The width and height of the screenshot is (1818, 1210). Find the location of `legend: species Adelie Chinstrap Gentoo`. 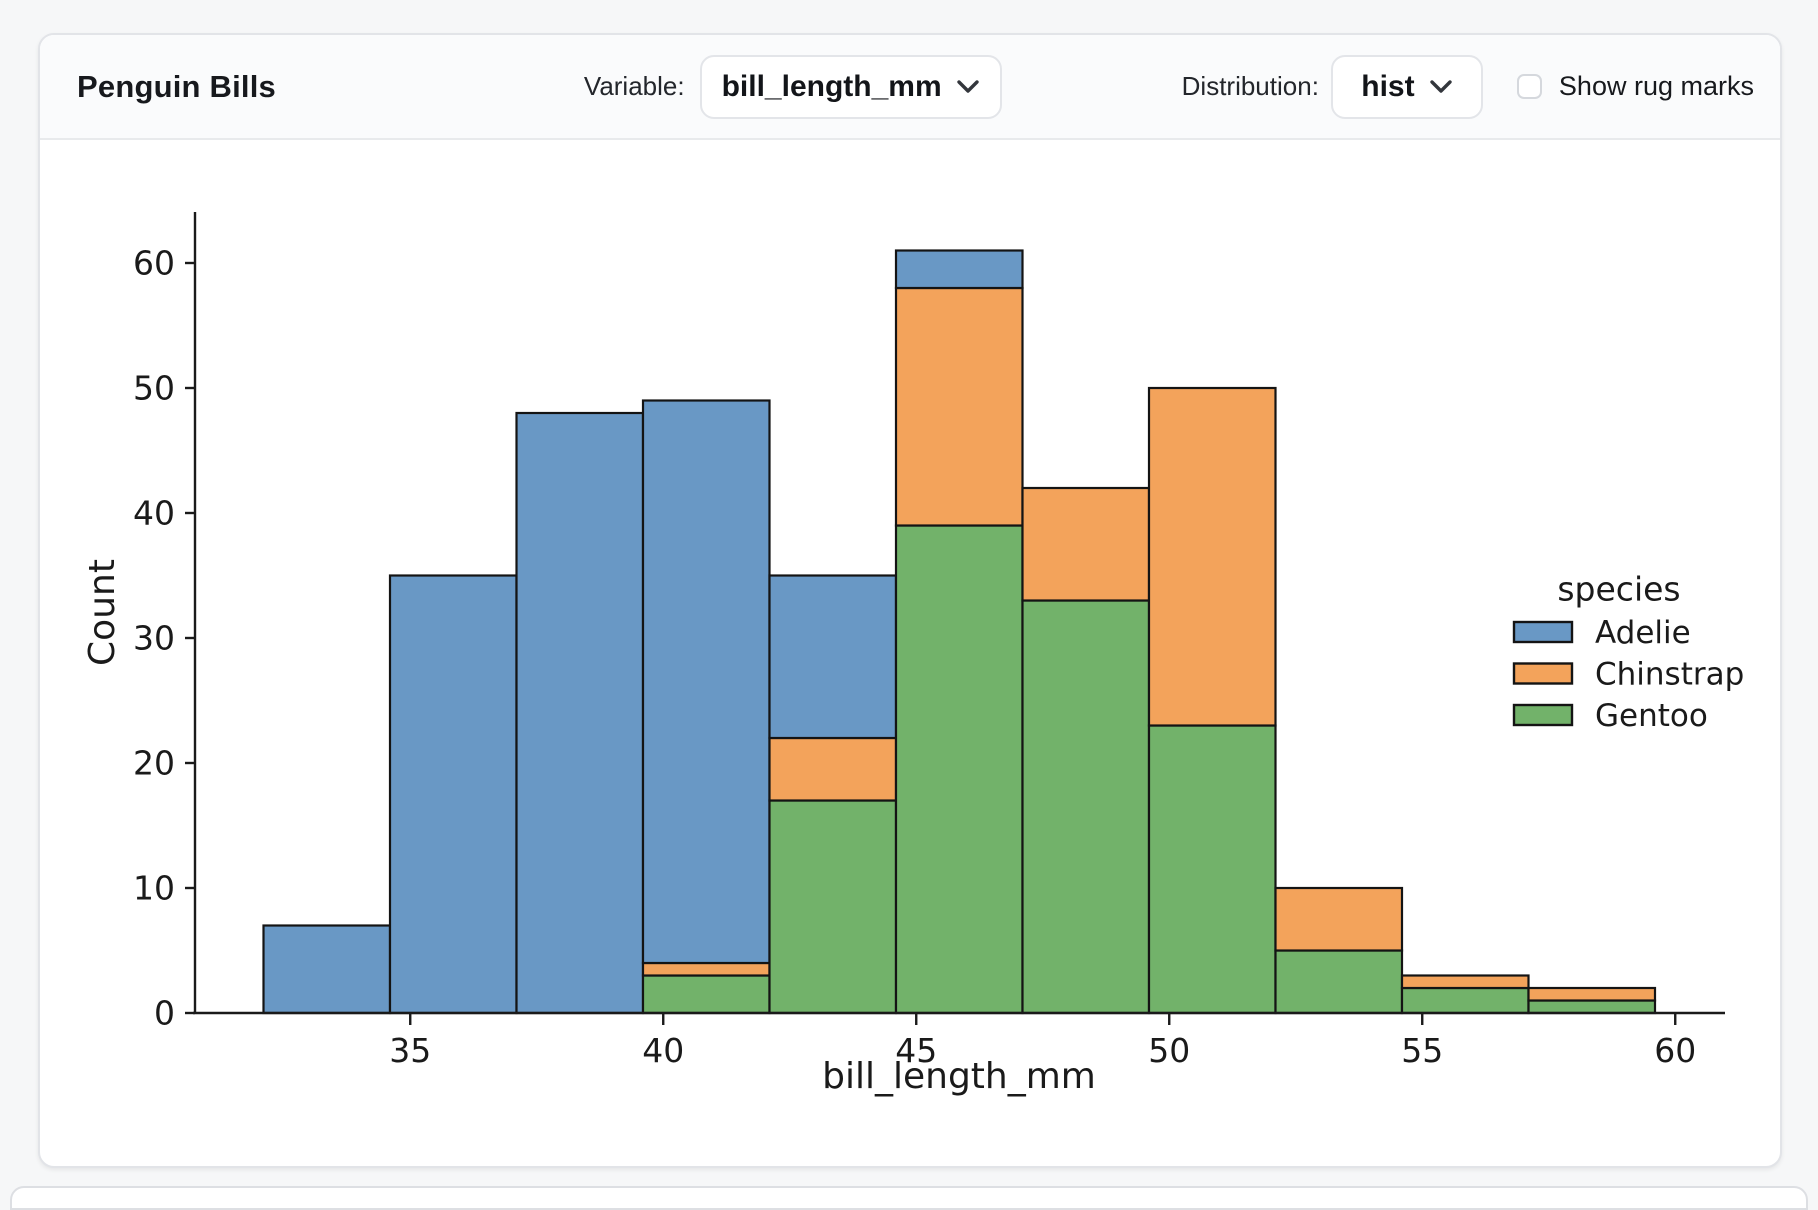

legend: species Adelie Chinstrap Gentoo is located at coordinates (1628, 652).